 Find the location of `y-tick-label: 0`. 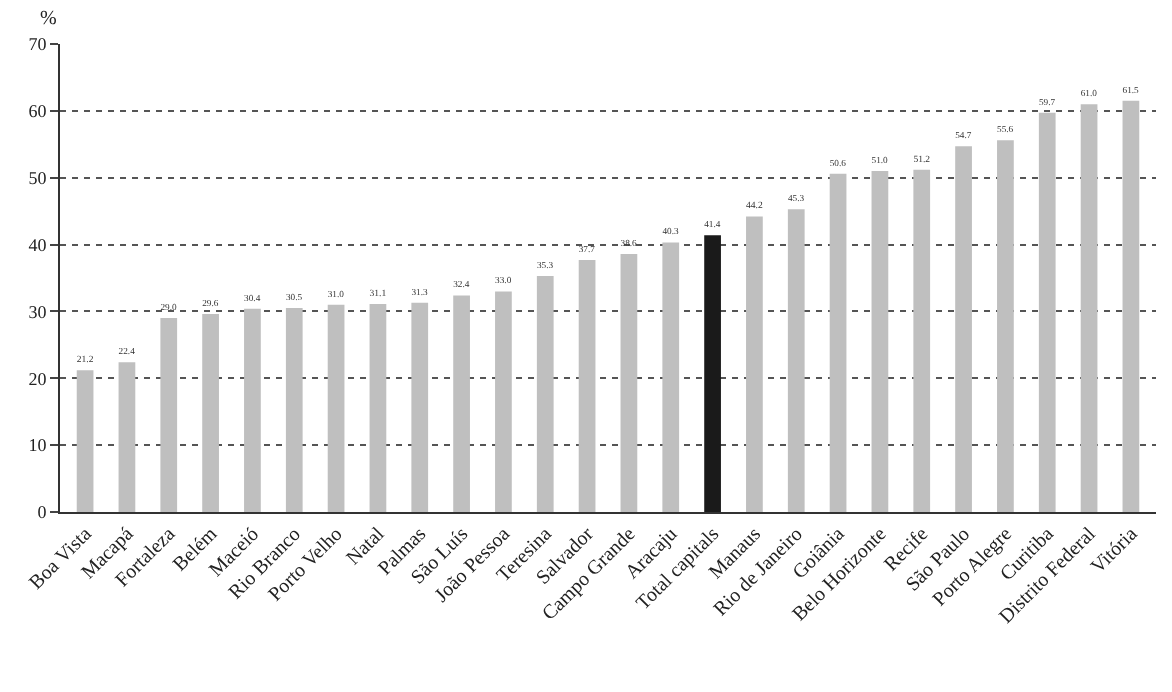

y-tick-label: 0 is located at coordinates (42, 512).